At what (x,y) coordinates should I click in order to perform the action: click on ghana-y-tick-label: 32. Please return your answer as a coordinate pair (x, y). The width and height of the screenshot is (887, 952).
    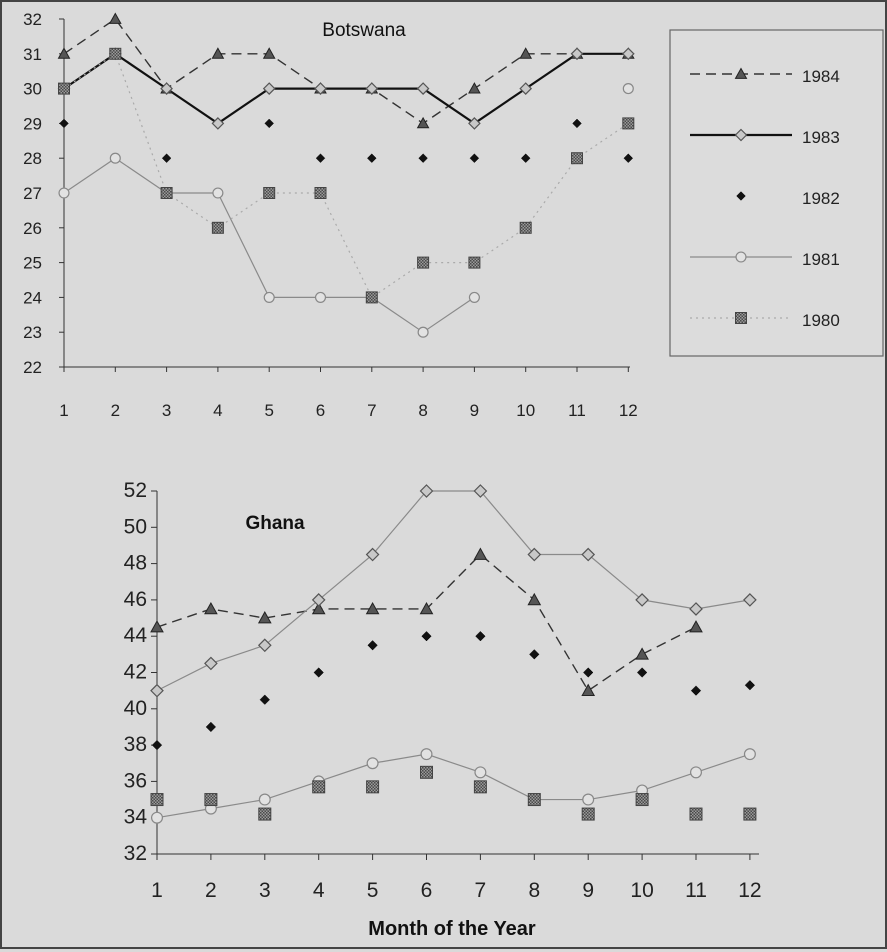
    Looking at the image, I should click on (135, 853).